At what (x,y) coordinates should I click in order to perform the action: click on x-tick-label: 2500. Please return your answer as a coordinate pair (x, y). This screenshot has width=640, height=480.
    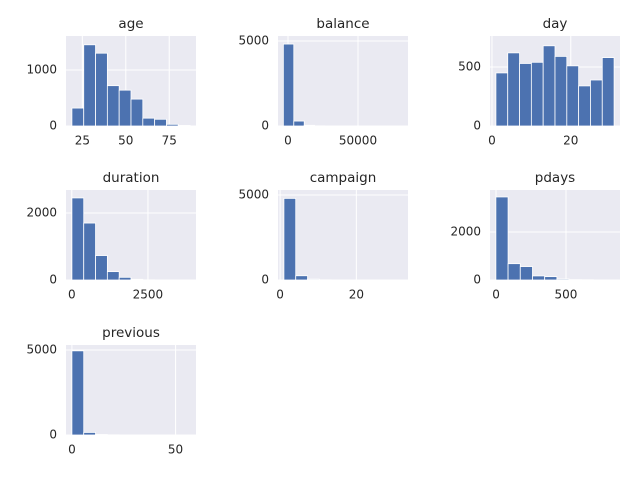
    Looking at the image, I should click on (148, 295).